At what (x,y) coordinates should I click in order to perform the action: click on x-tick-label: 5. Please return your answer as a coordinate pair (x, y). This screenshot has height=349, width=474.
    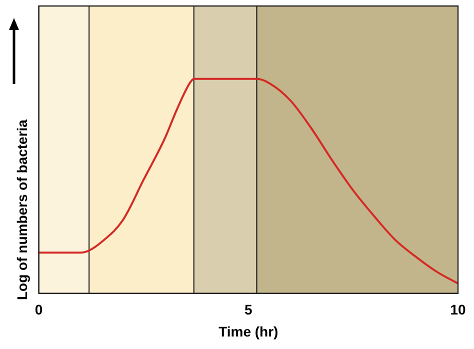
    Looking at the image, I should click on (248, 310).